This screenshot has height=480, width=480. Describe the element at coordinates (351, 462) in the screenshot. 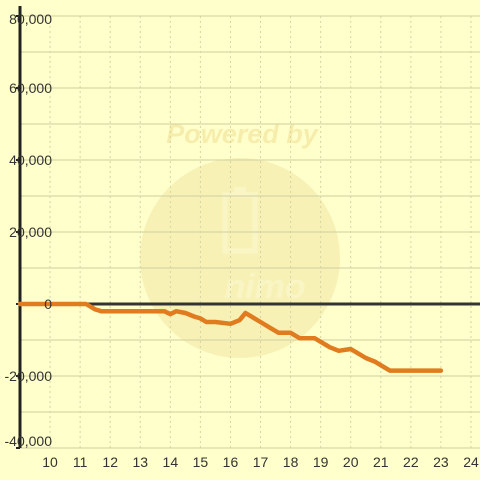

I see `x-tick-label: 20` at that location.